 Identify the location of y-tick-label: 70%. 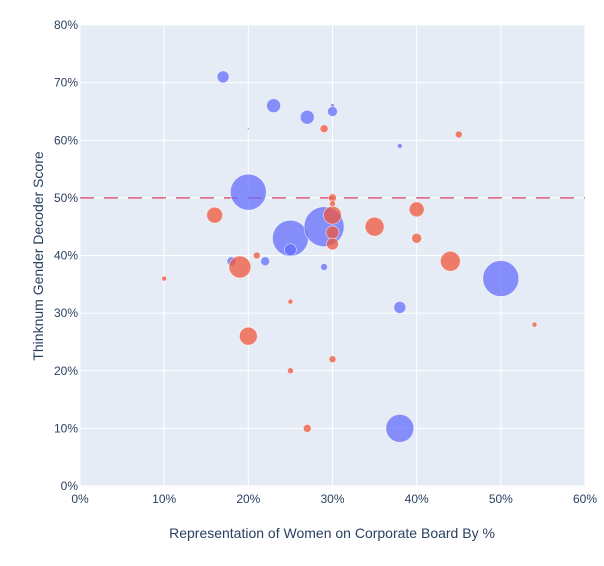
(66, 83).